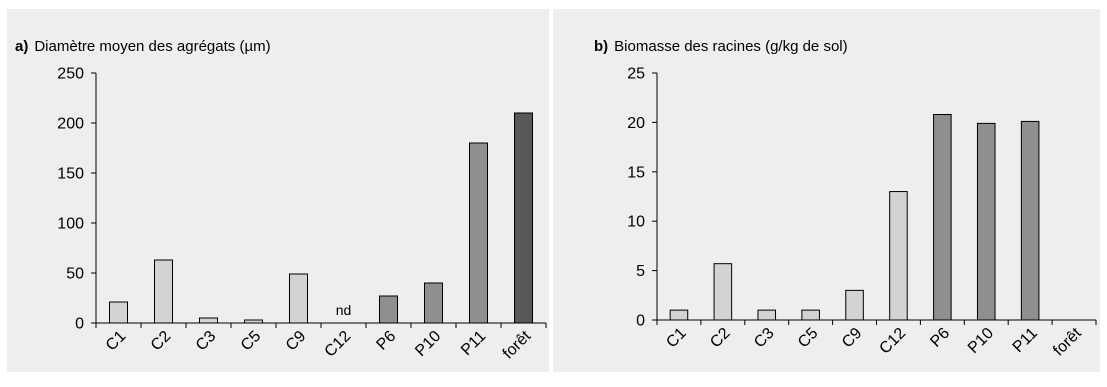 This screenshot has height=387, width=1107. I want to click on y-tick-label-b: 10, so click(636, 222).